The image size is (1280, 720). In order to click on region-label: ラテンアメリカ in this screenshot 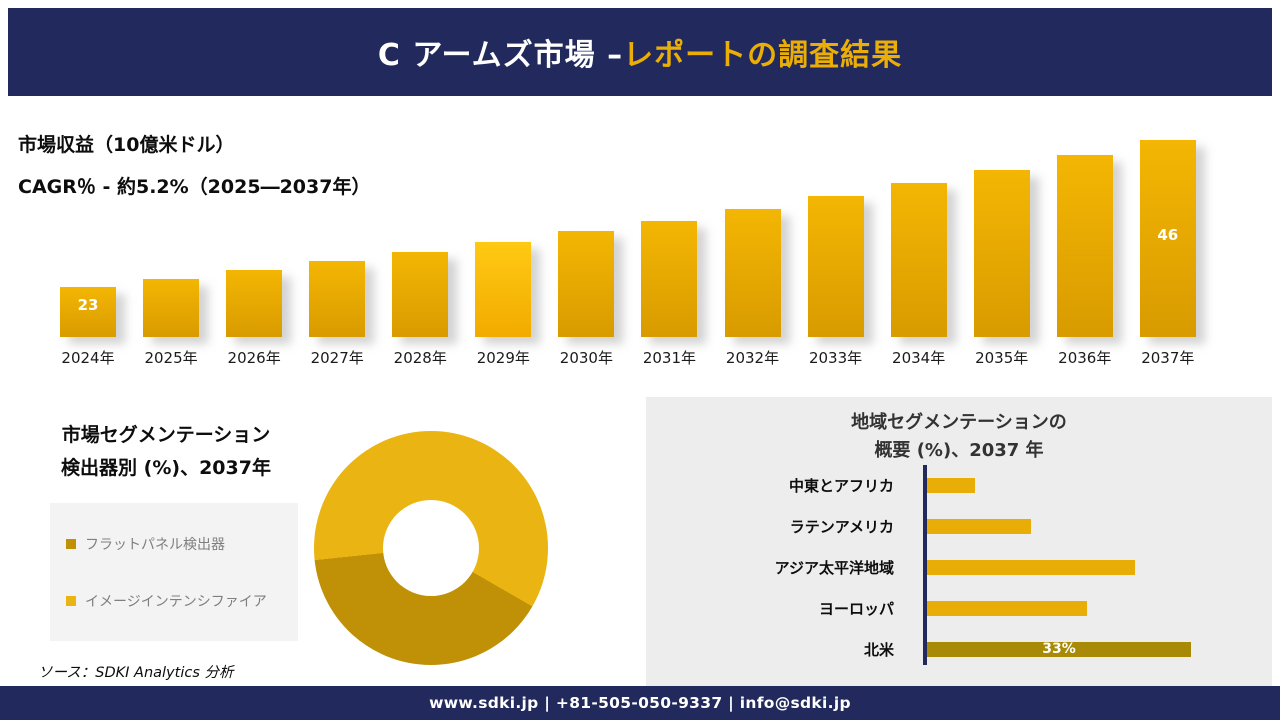, I will do `click(841, 527)`.